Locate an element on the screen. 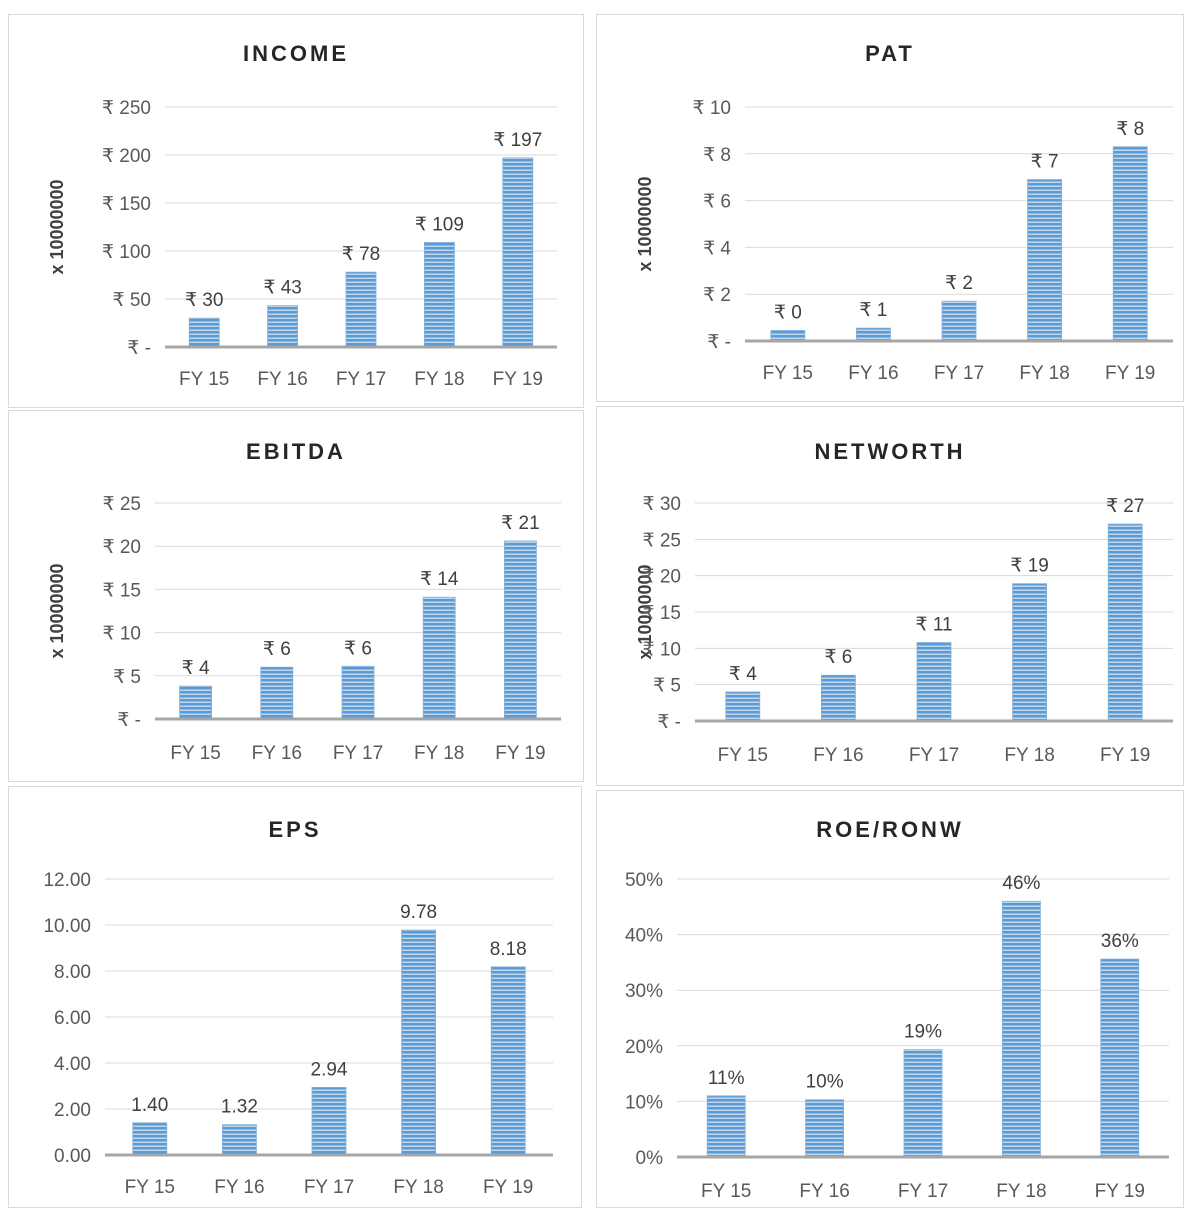 The width and height of the screenshot is (1184, 1208). roe-data-label: 11% is located at coordinates (726, 1078).